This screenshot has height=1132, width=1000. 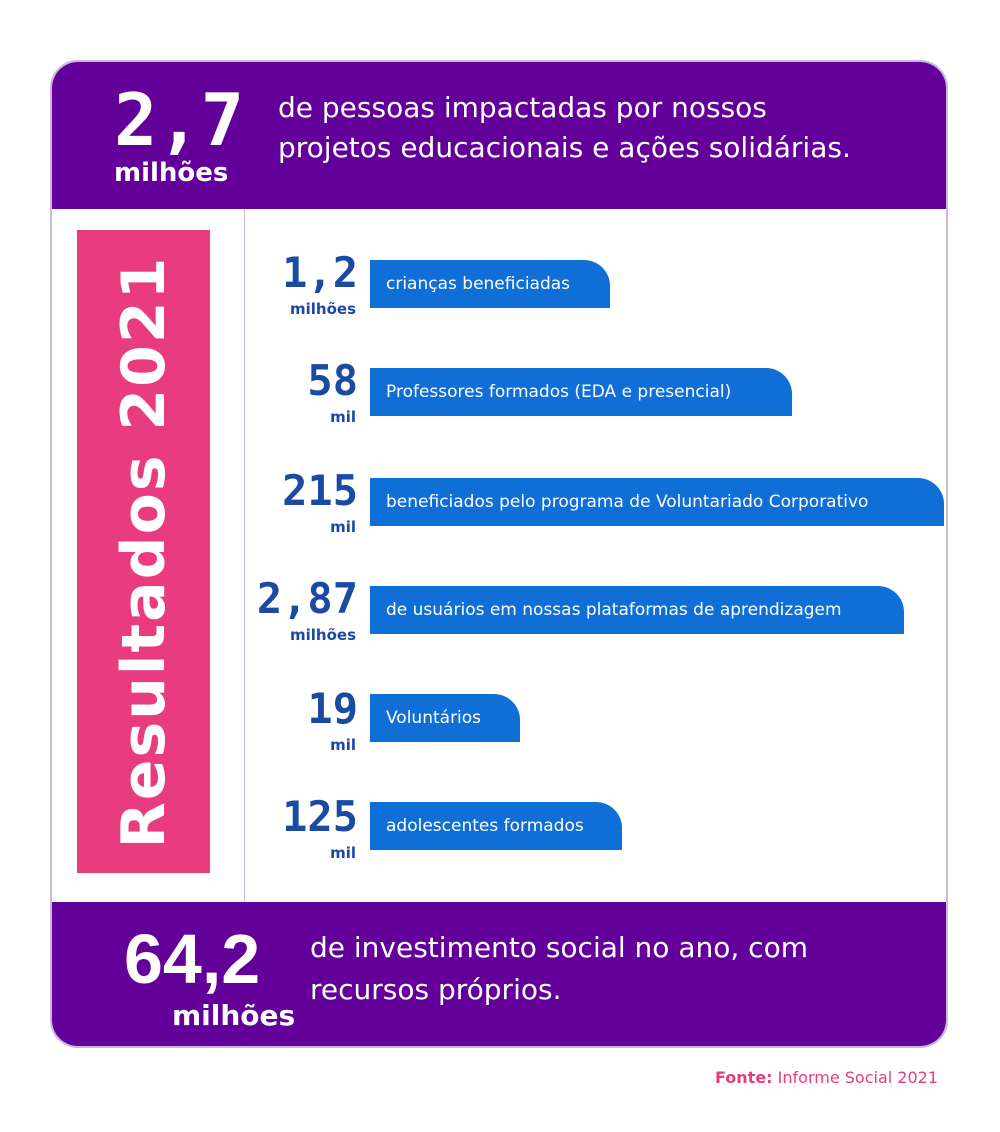 I want to click on stat-unit-2: mil, so click(x=343, y=417).